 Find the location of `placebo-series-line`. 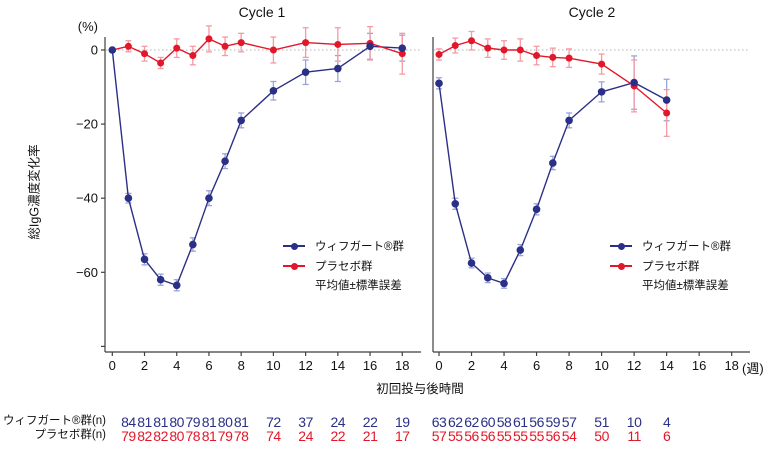

placebo-series-line is located at coordinates (257, 51).